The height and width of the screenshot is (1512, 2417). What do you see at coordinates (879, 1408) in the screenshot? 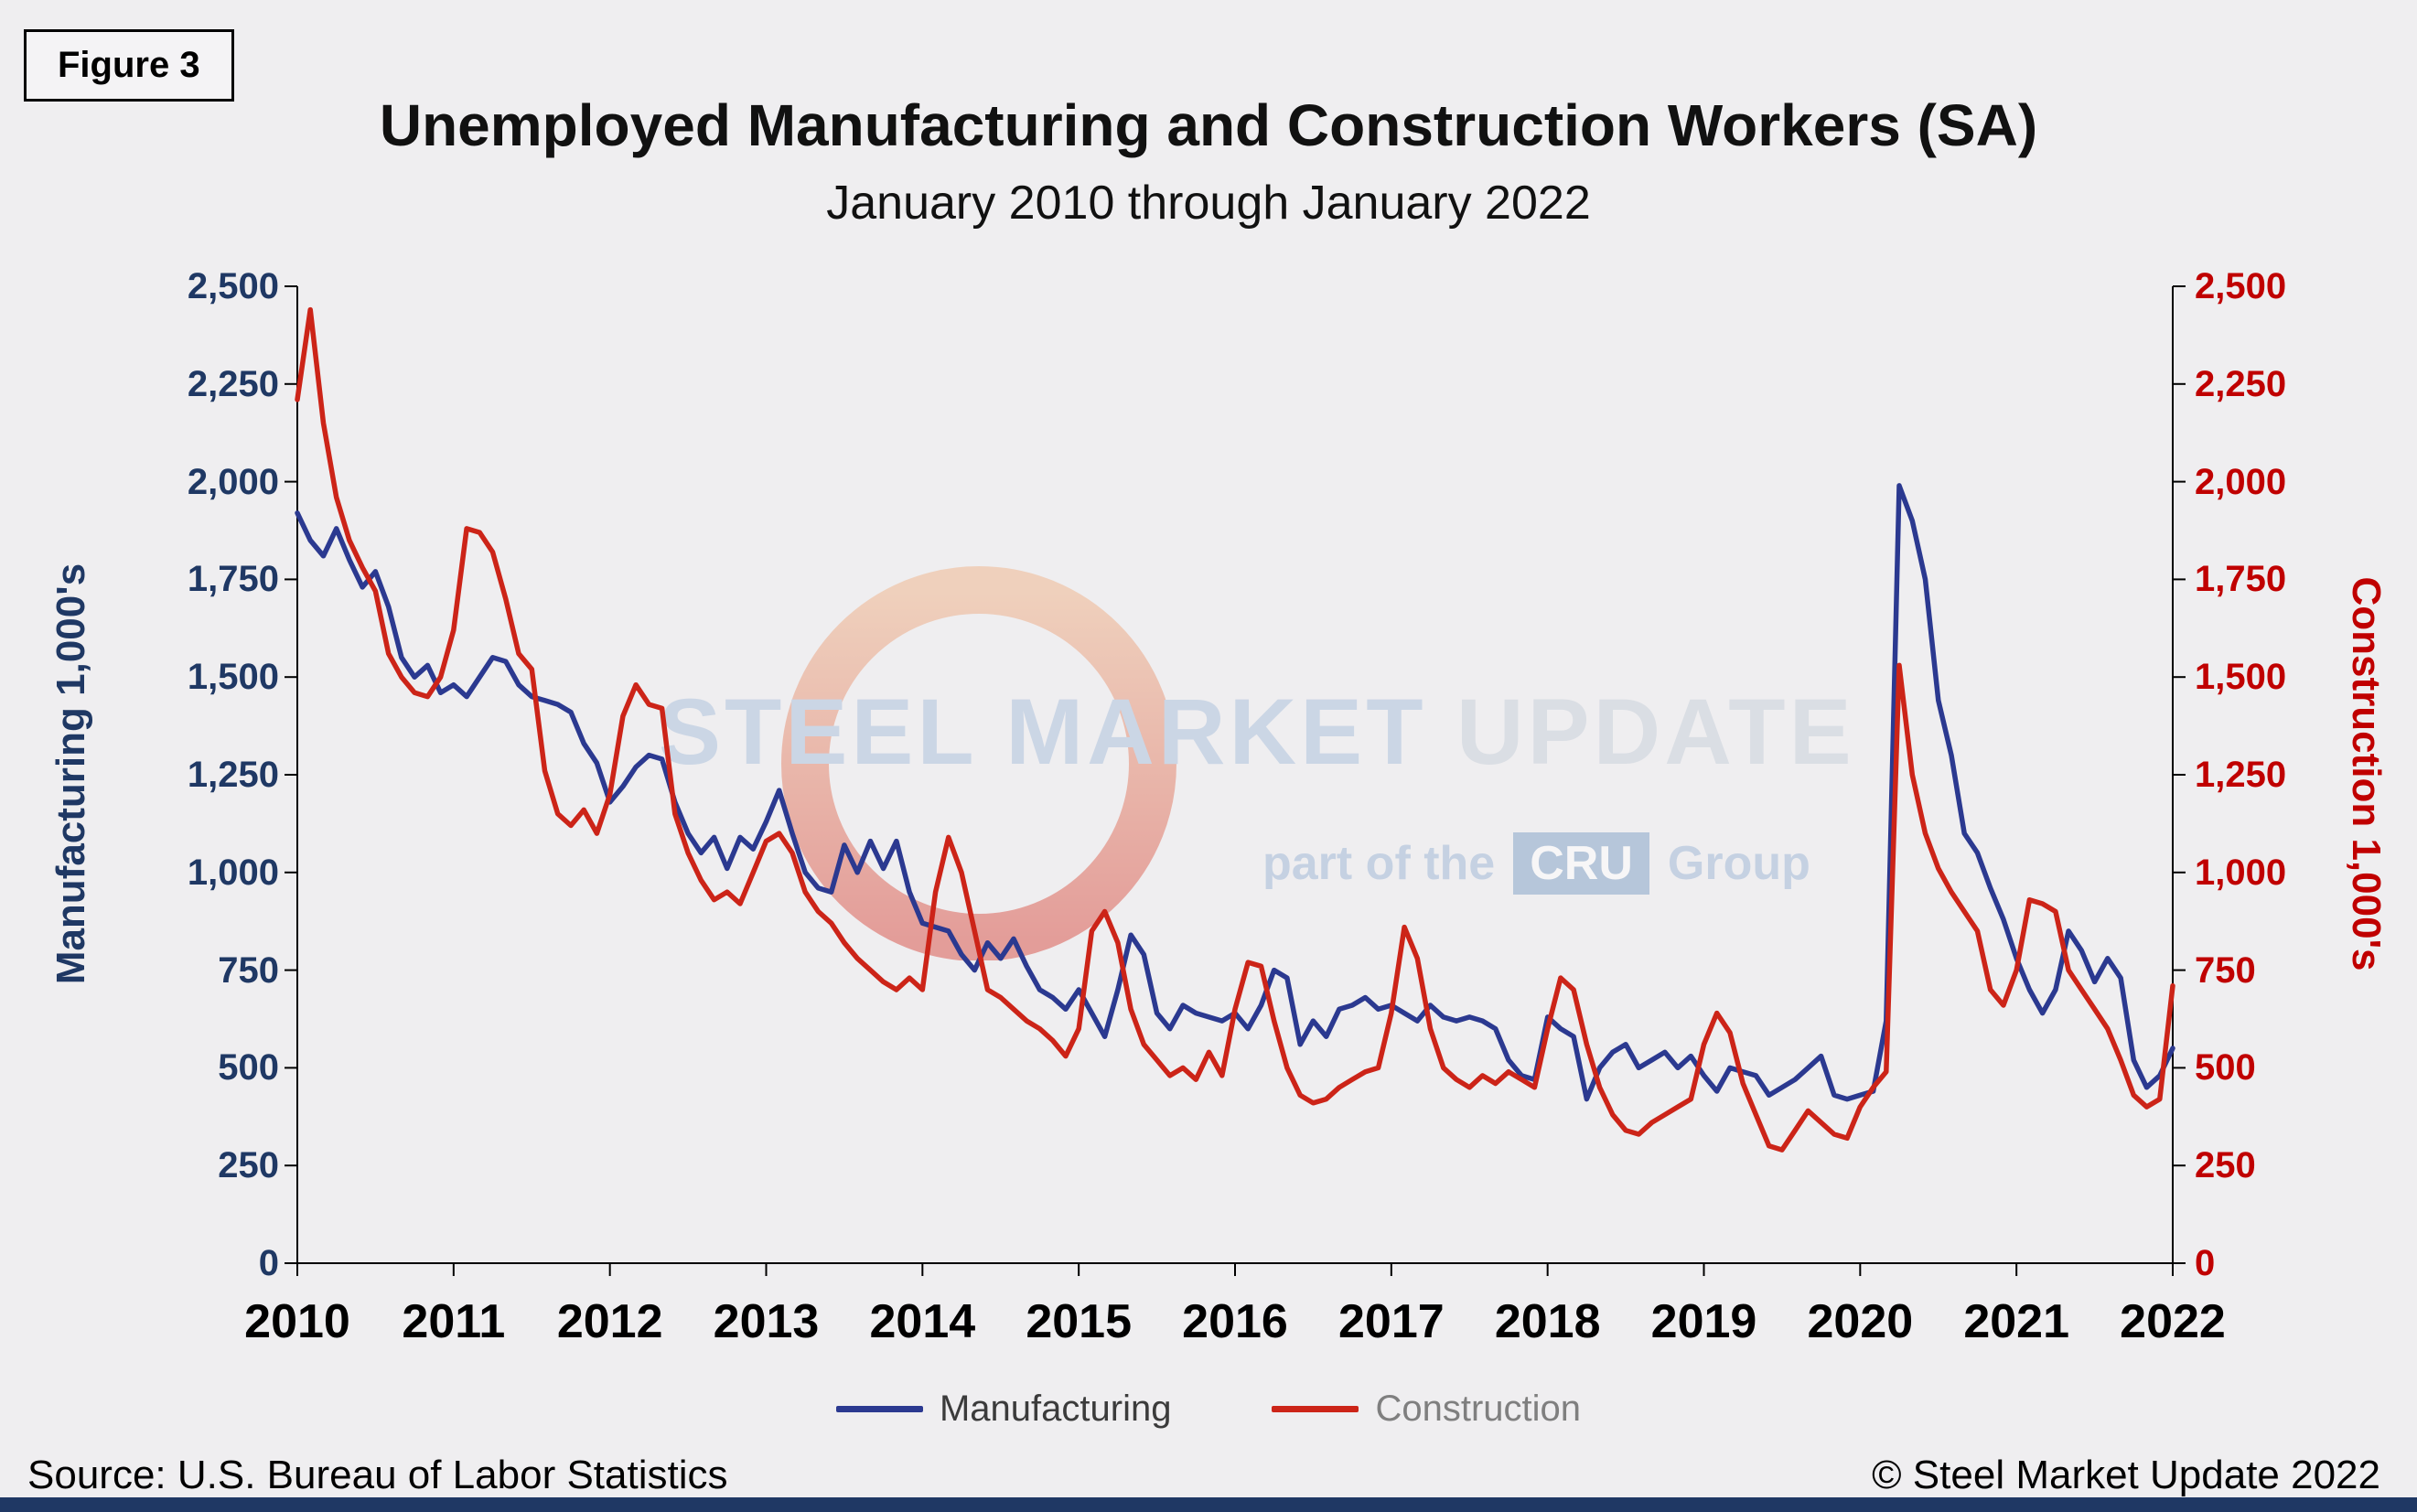
I see `manufacturing-legend-line` at bounding box center [879, 1408].